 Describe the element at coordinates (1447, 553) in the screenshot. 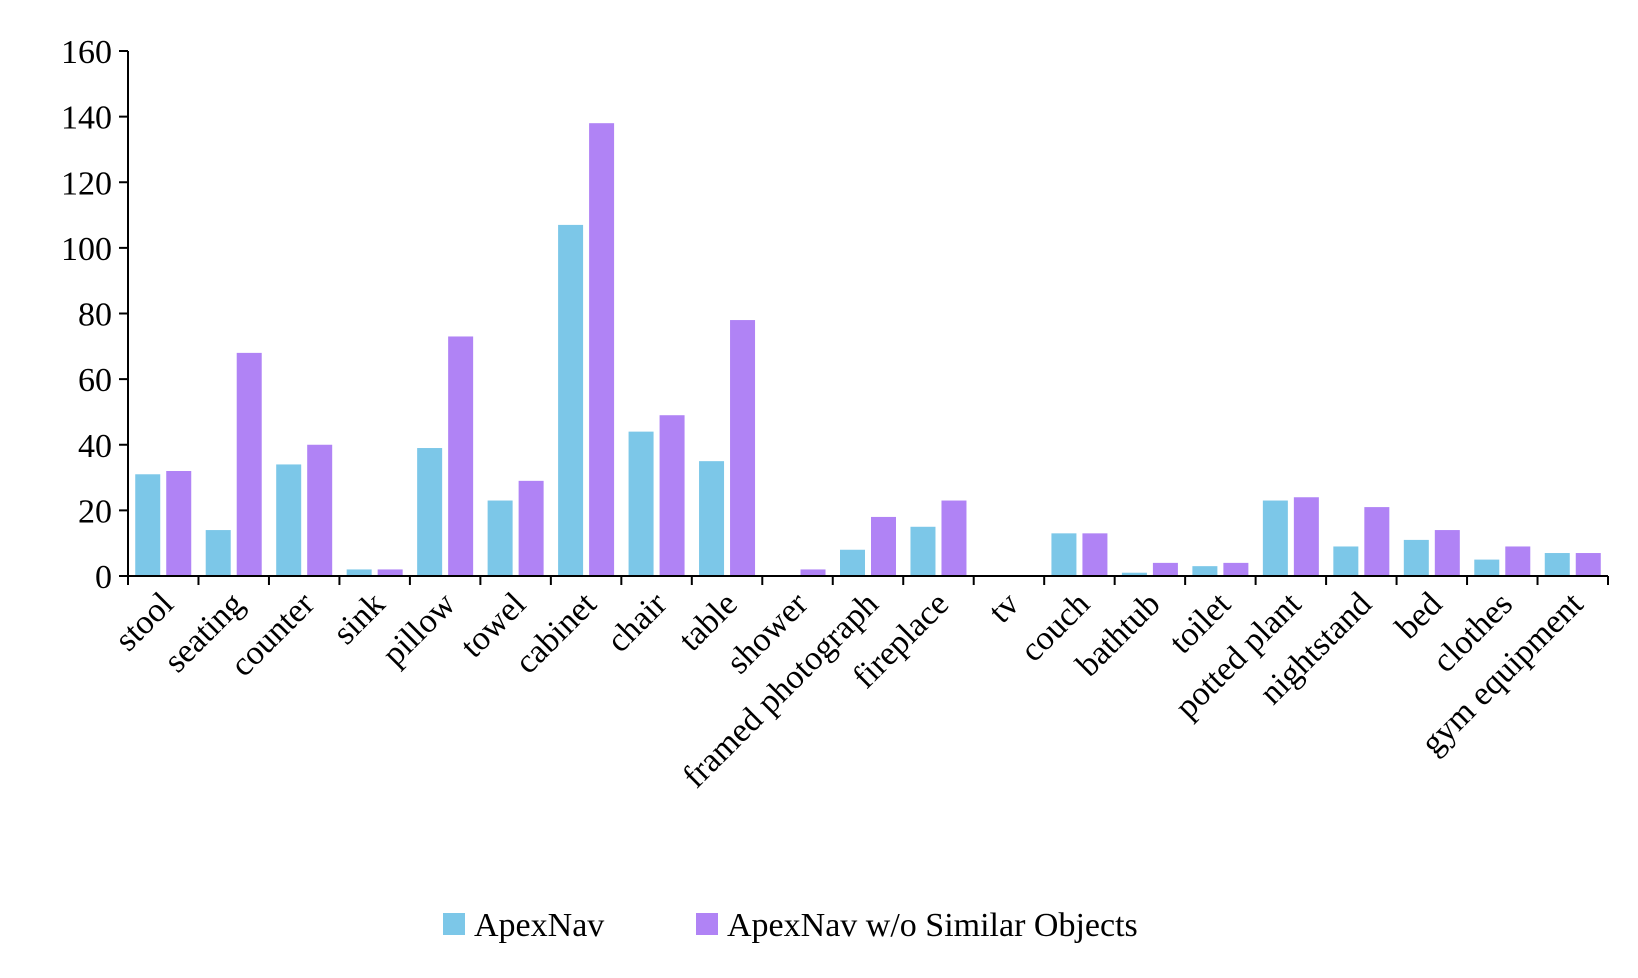

I see `bar-apexnav-wo-similar-bed` at that location.